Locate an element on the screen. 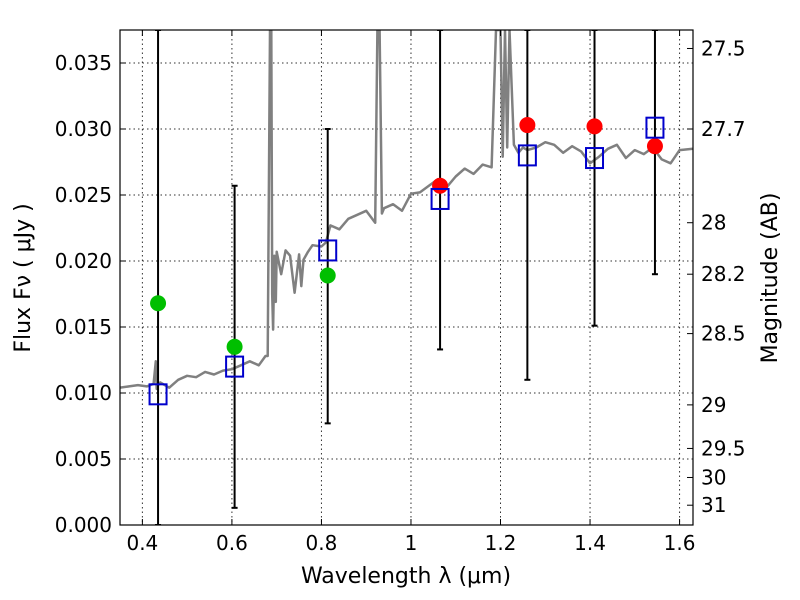 The image size is (800, 600). y2-tick-label: 27.5 is located at coordinates (723, 48).